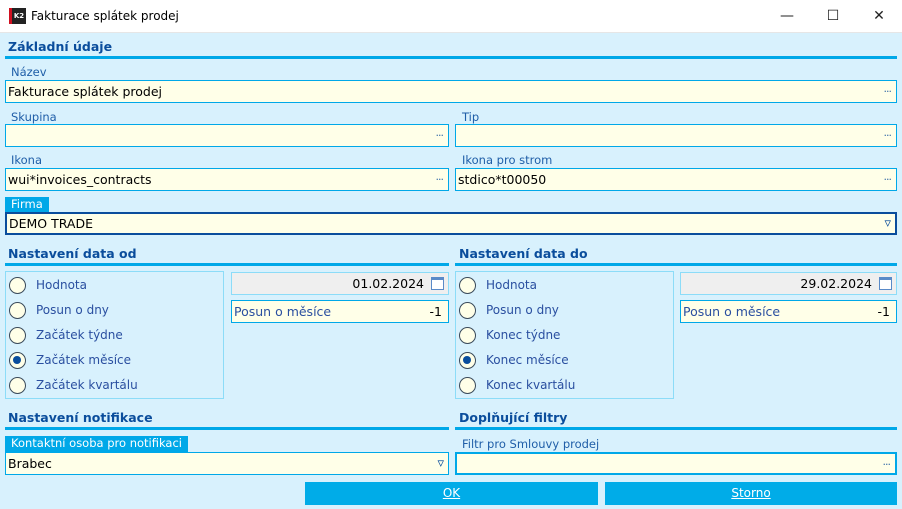 The width and height of the screenshot is (902, 509). Describe the element at coordinates (27, 204) in the screenshot. I see `company-label: Firma` at that location.